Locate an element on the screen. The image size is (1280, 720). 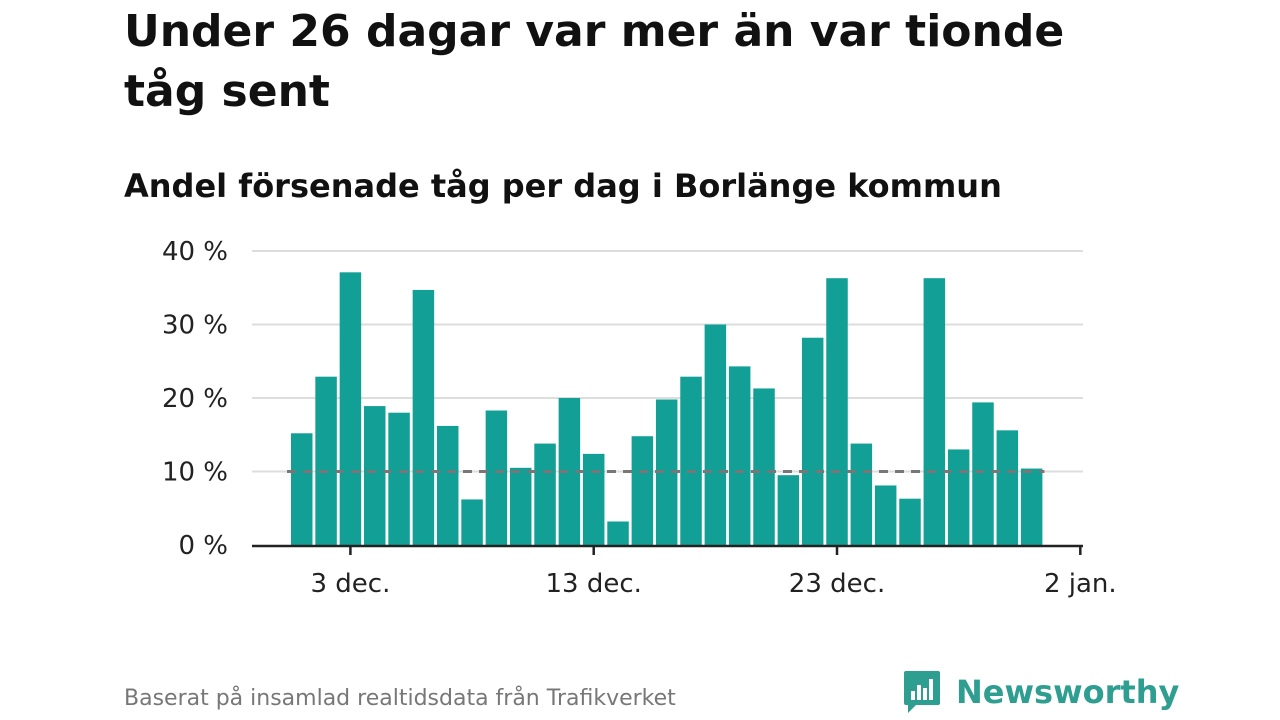
y-tick-label: 20 % is located at coordinates (195, 399).